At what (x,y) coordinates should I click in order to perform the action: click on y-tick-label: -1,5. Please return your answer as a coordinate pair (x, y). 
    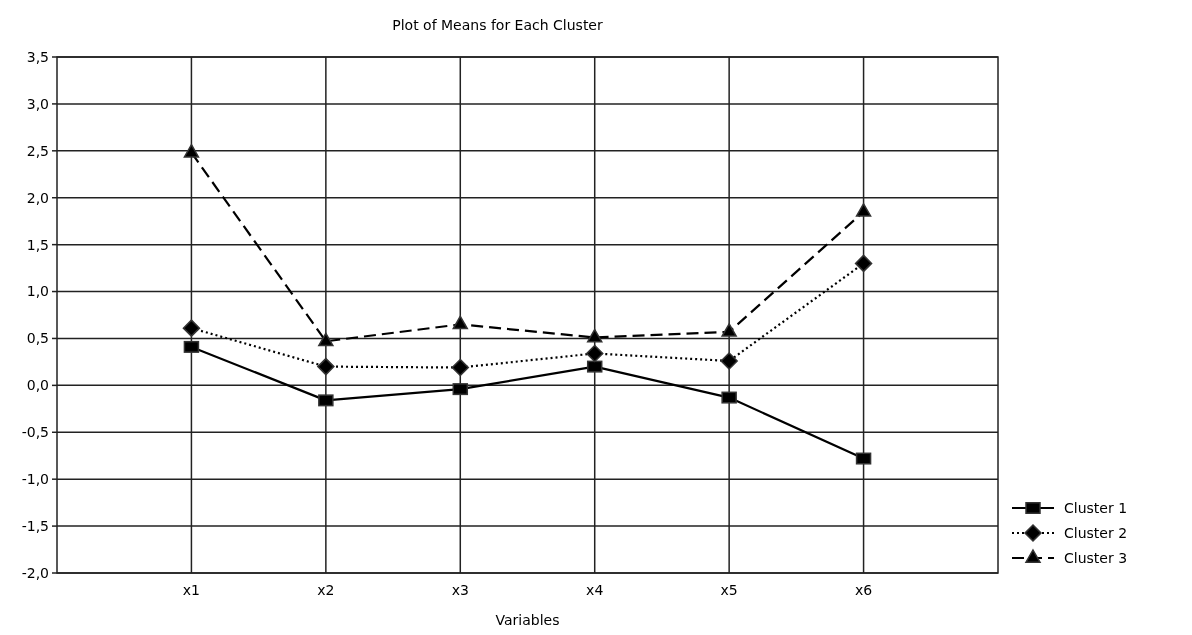
    Looking at the image, I should click on (35, 525).